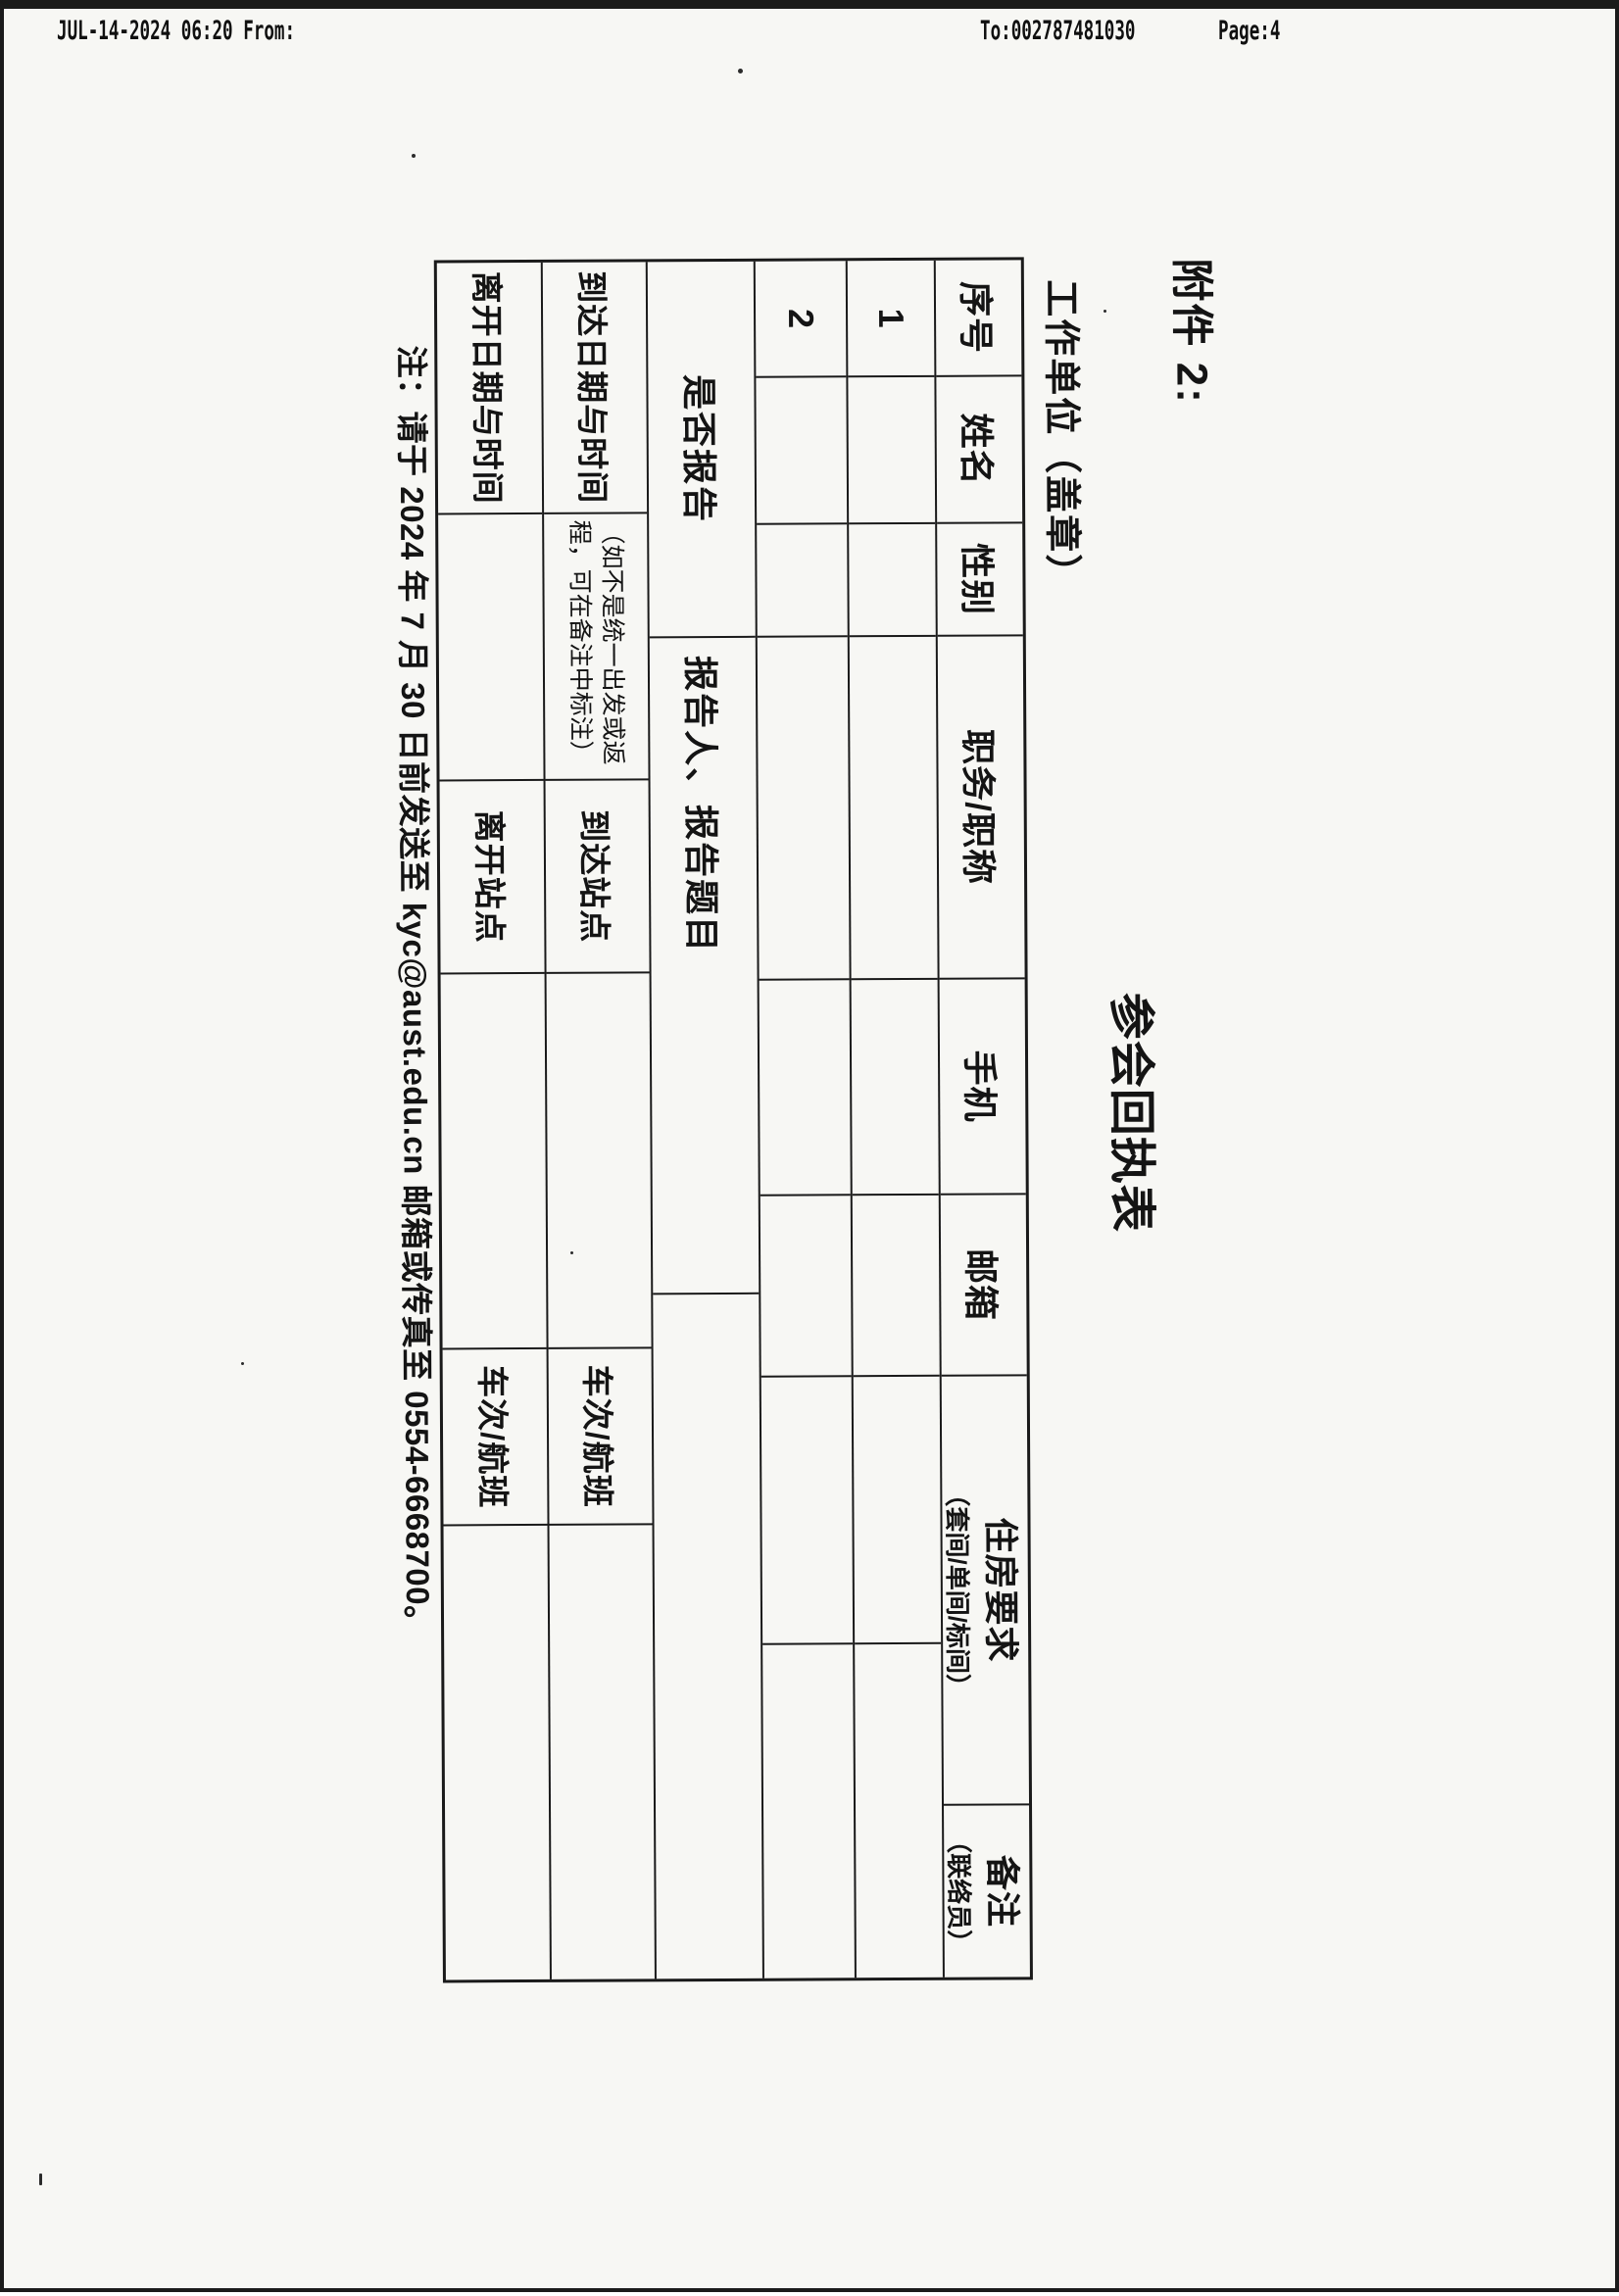 This screenshot has width=1619, height=2296. What do you see at coordinates (961, 1891) in the screenshot?
I see `col-header-sublabel: （联络员）` at bounding box center [961, 1891].